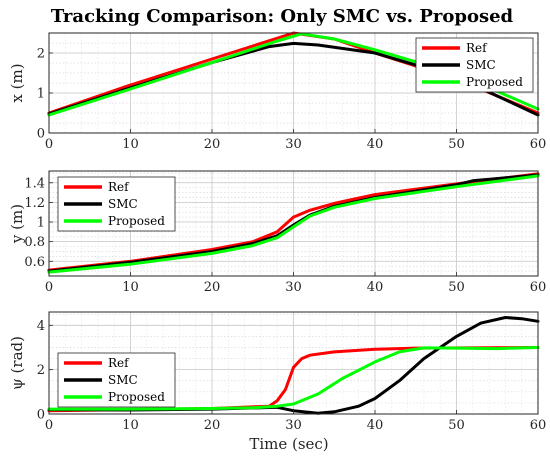 The width and height of the screenshot is (550, 460). What do you see at coordinates (34, 183) in the screenshot?
I see `y-tick-label: 1.4` at bounding box center [34, 183].